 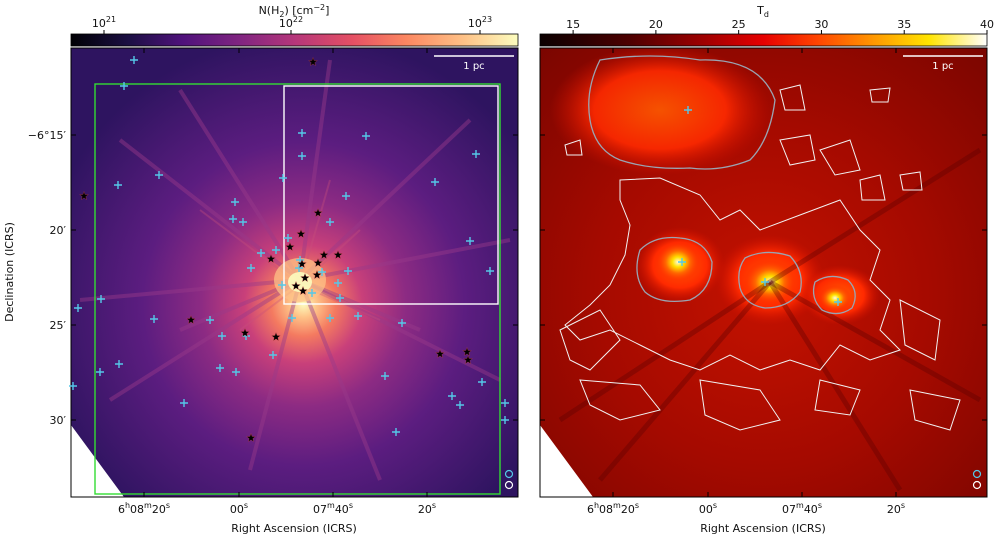 I want to click on cyan-source-markers, so click(x=760, y=206).